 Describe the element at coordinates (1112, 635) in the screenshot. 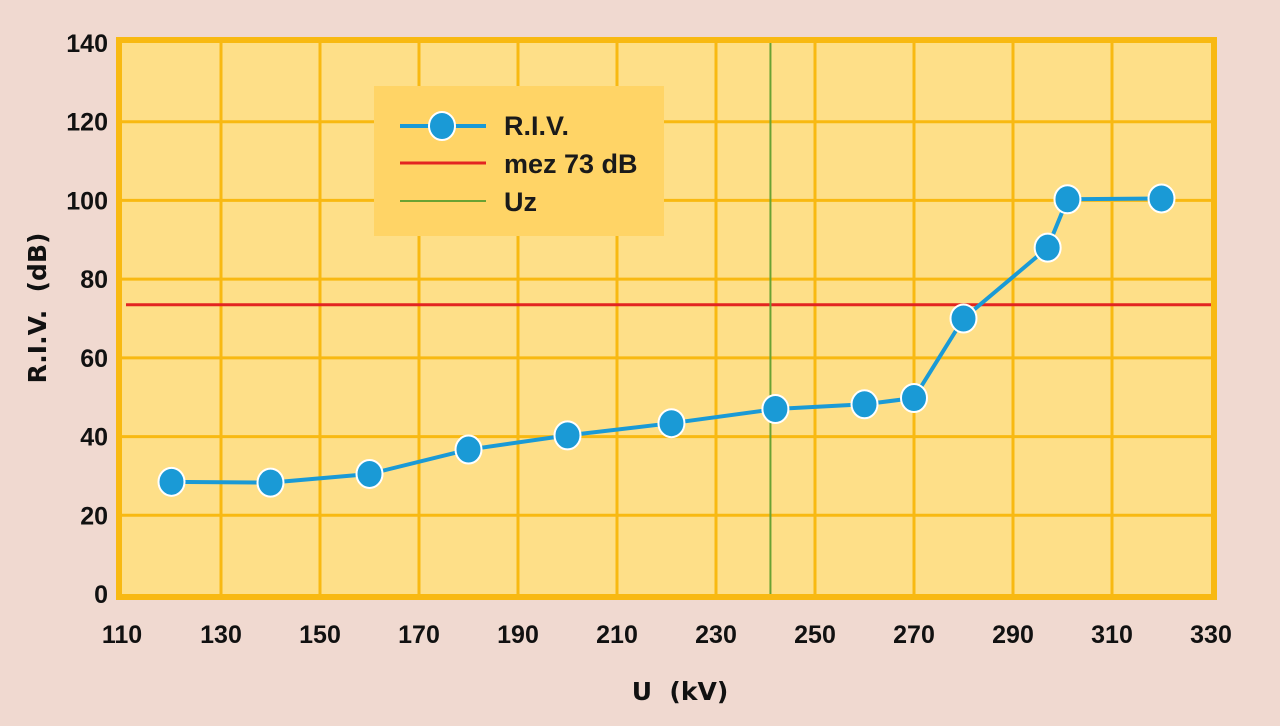

I see `x-tick-310: 310` at that location.